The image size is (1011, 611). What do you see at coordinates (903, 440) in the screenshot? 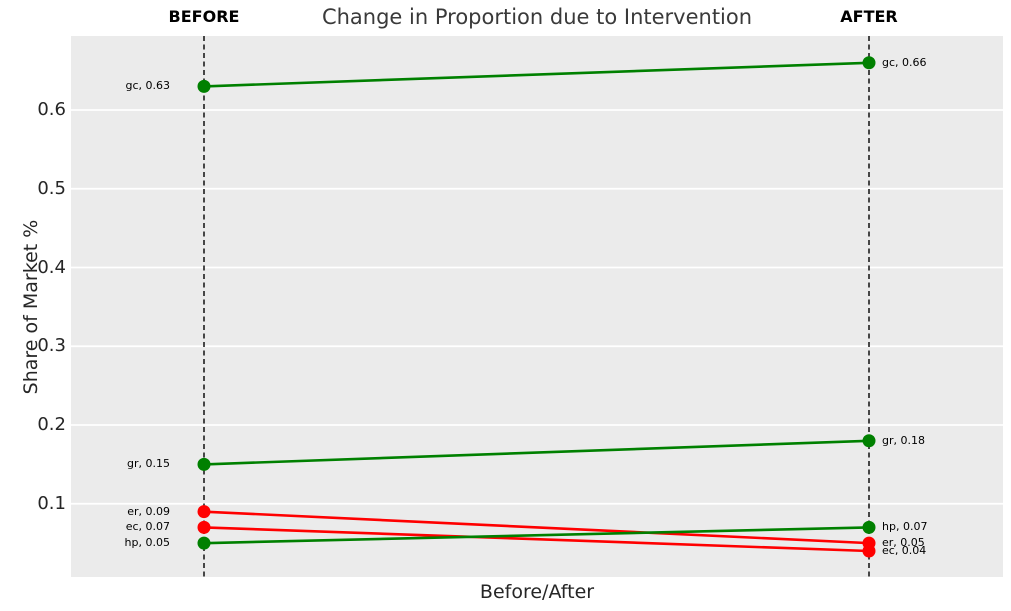
I see `annotation-gr-after: gr, 0.18` at bounding box center [903, 440].